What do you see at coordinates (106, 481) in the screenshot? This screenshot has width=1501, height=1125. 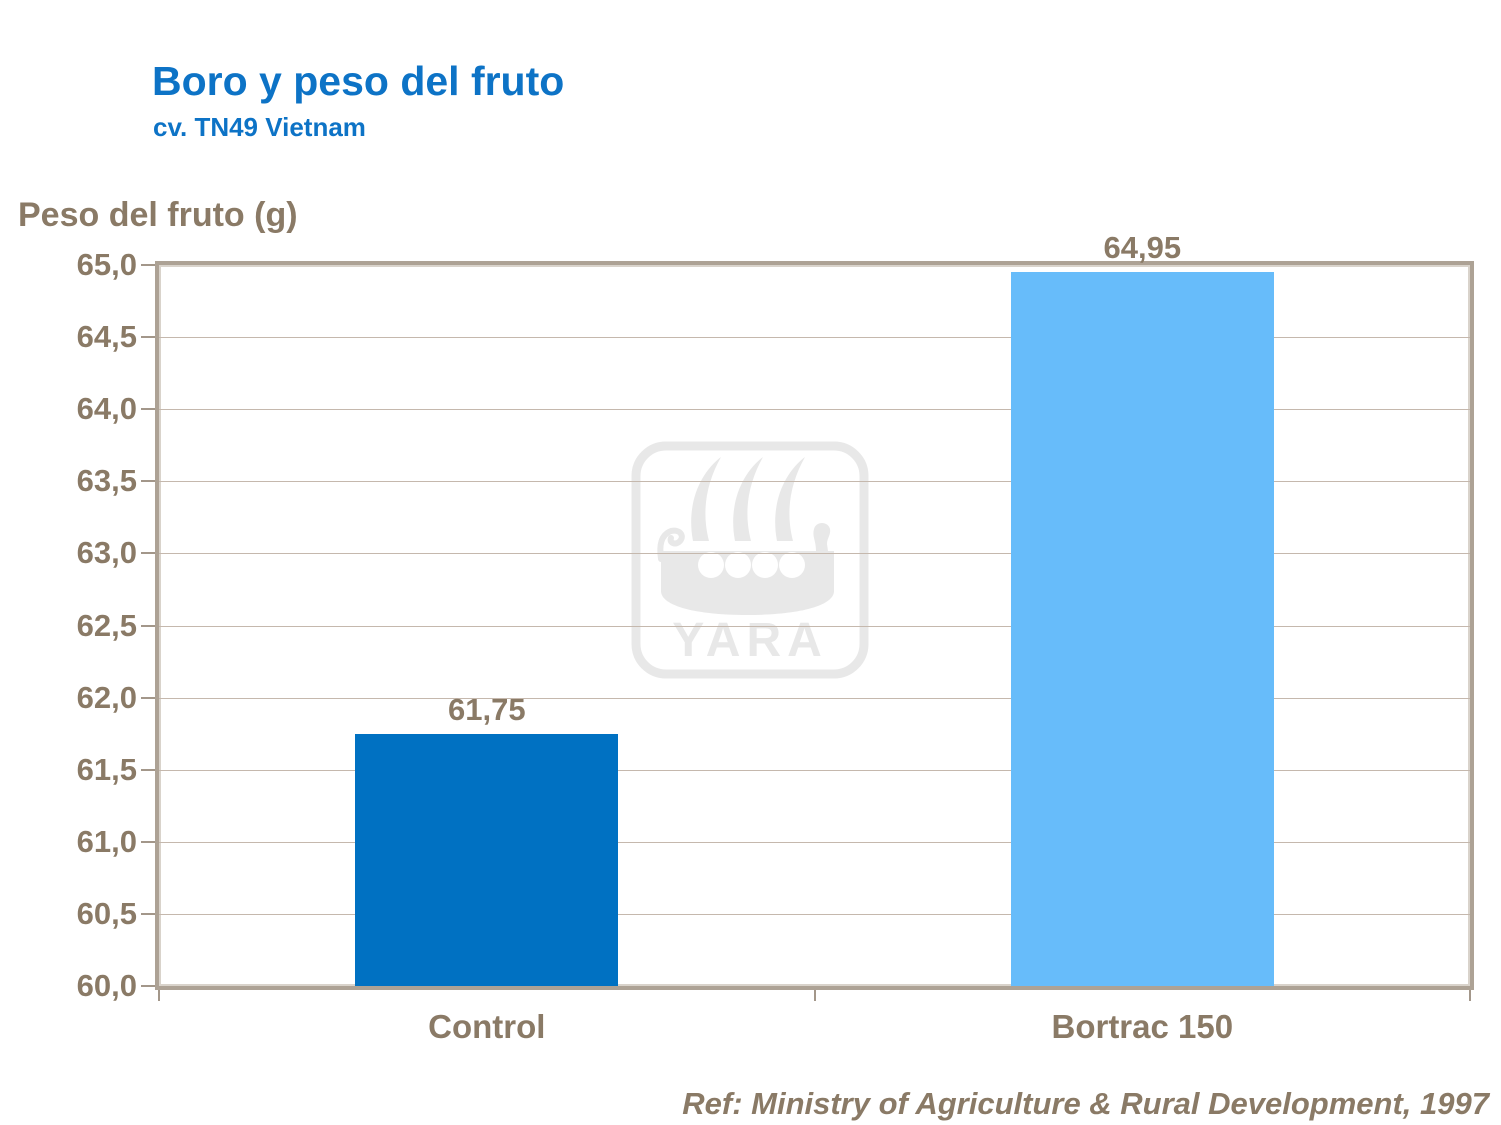 I see `y-tick-label: 63,5` at bounding box center [106, 481].